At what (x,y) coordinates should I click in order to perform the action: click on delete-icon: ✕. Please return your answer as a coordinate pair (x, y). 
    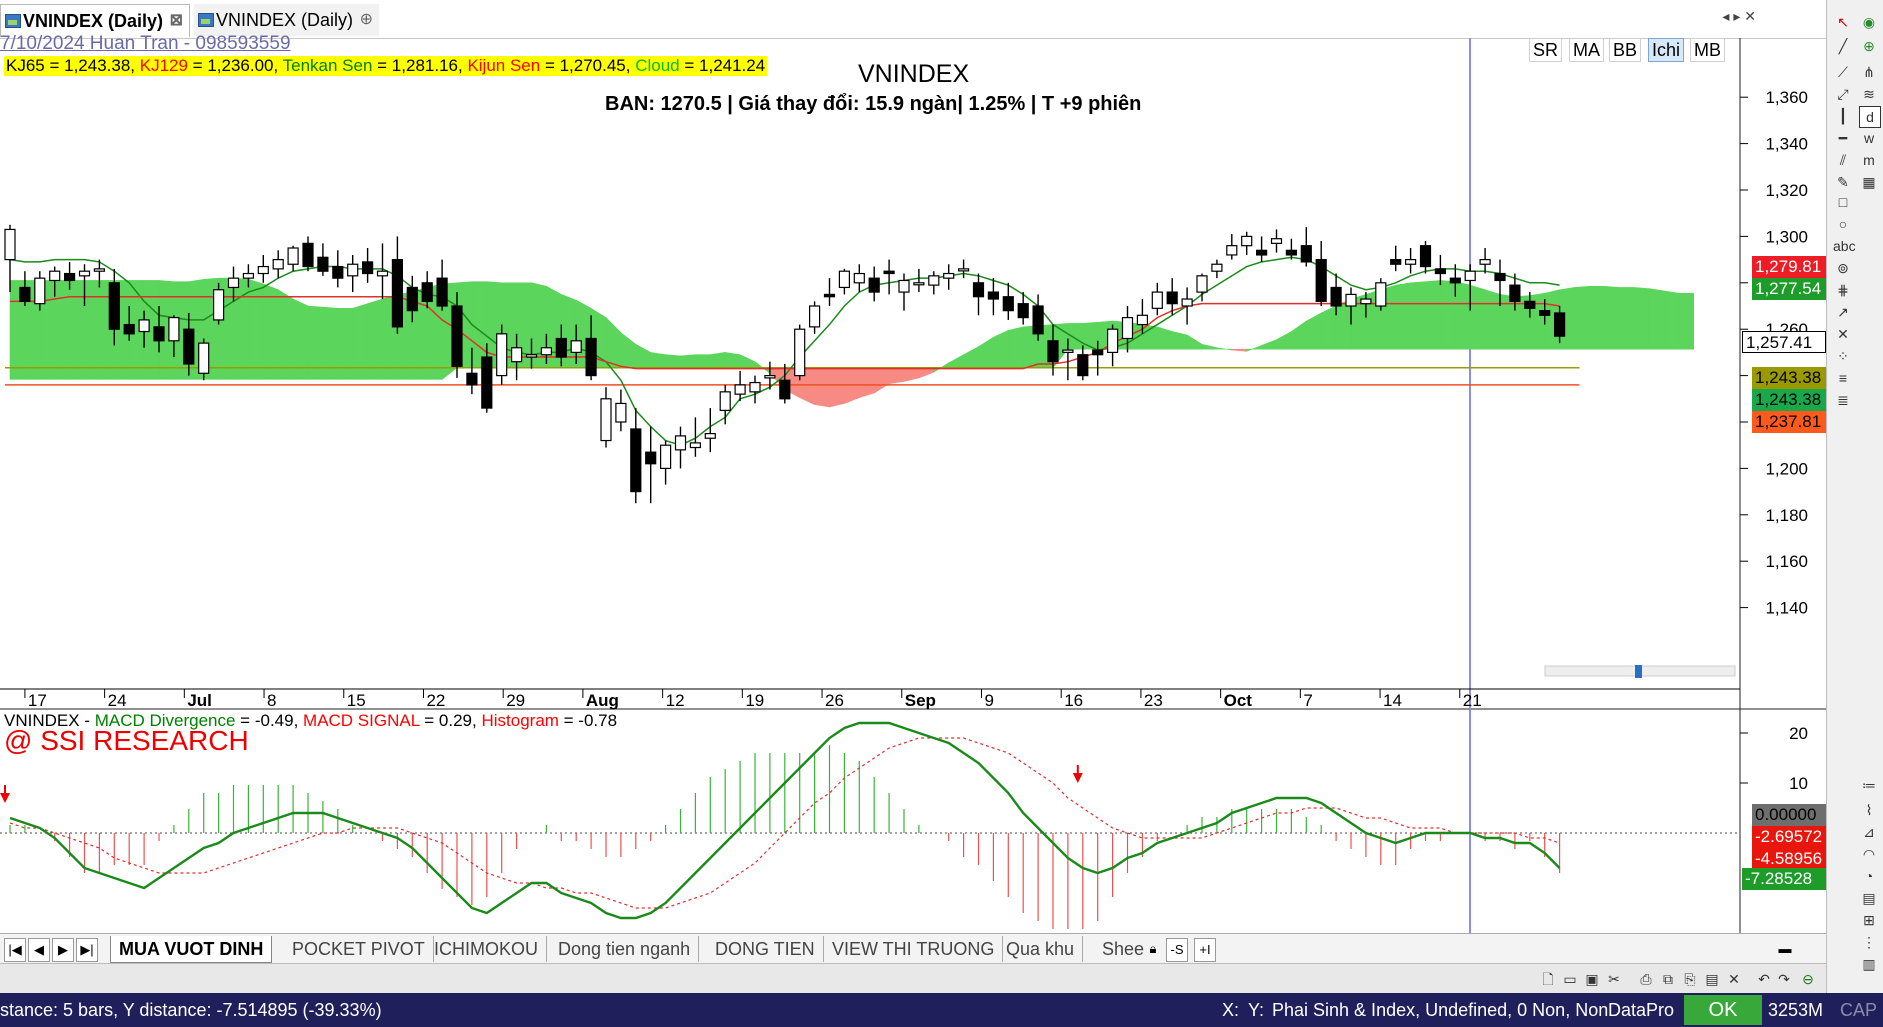
    Looking at the image, I should click on (1734, 979).